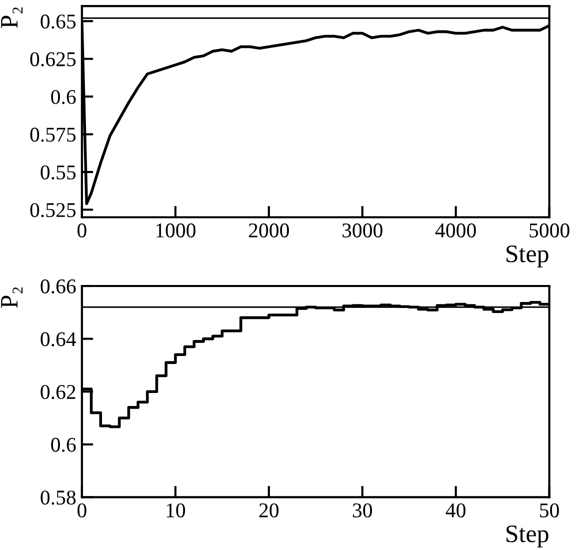  Describe the element at coordinates (58, 21) in the screenshot. I see `y-tick-label: 0.65` at that location.